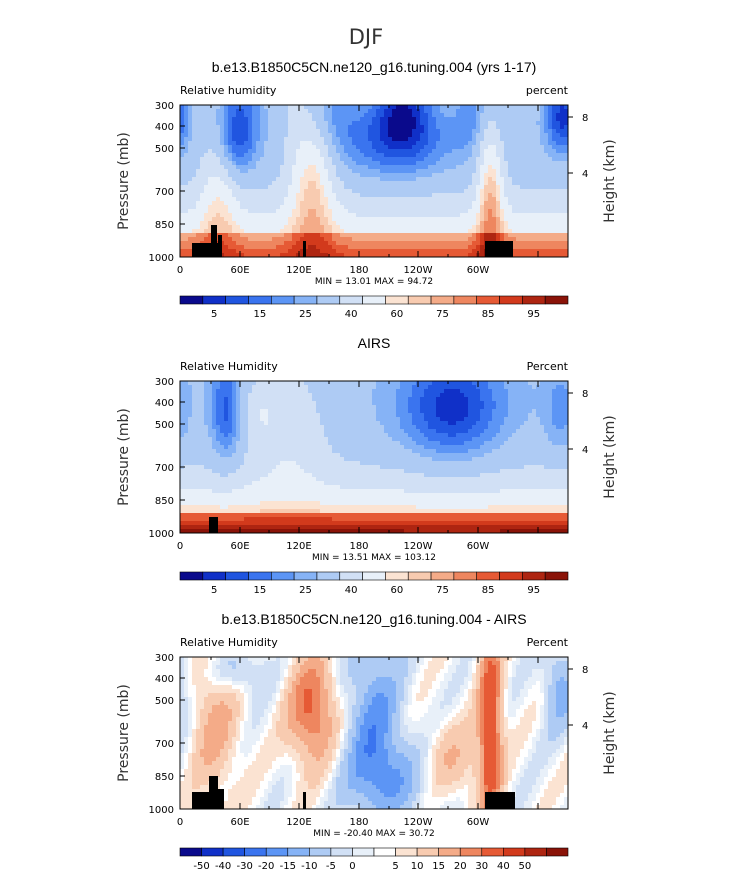 The height and width of the screenshot is (872, 733). Describe the element at coordinates (585, 726) in the screenshot. I see `y-right-tick-label: 4` at that location.